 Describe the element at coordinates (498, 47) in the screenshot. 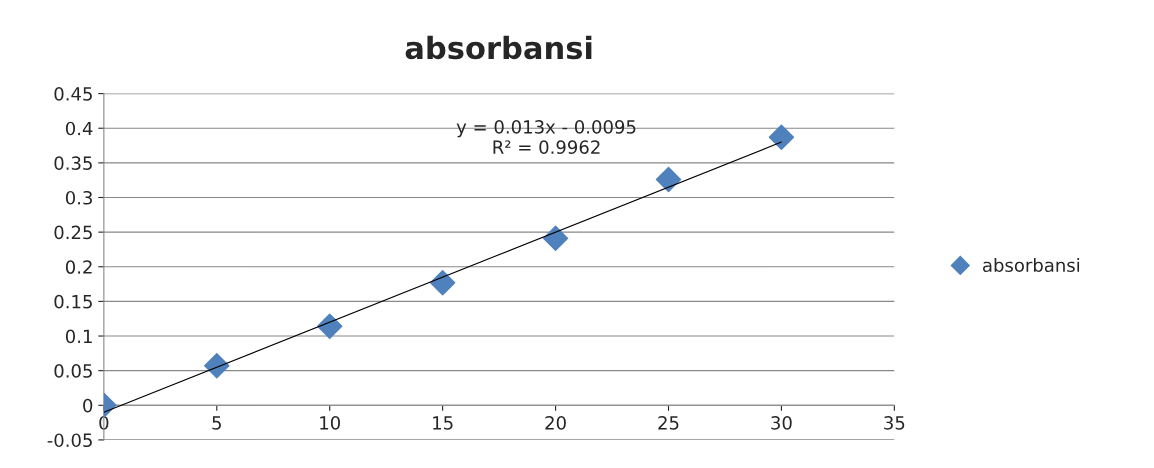

I see `chart-title: absorbansi` at that location.